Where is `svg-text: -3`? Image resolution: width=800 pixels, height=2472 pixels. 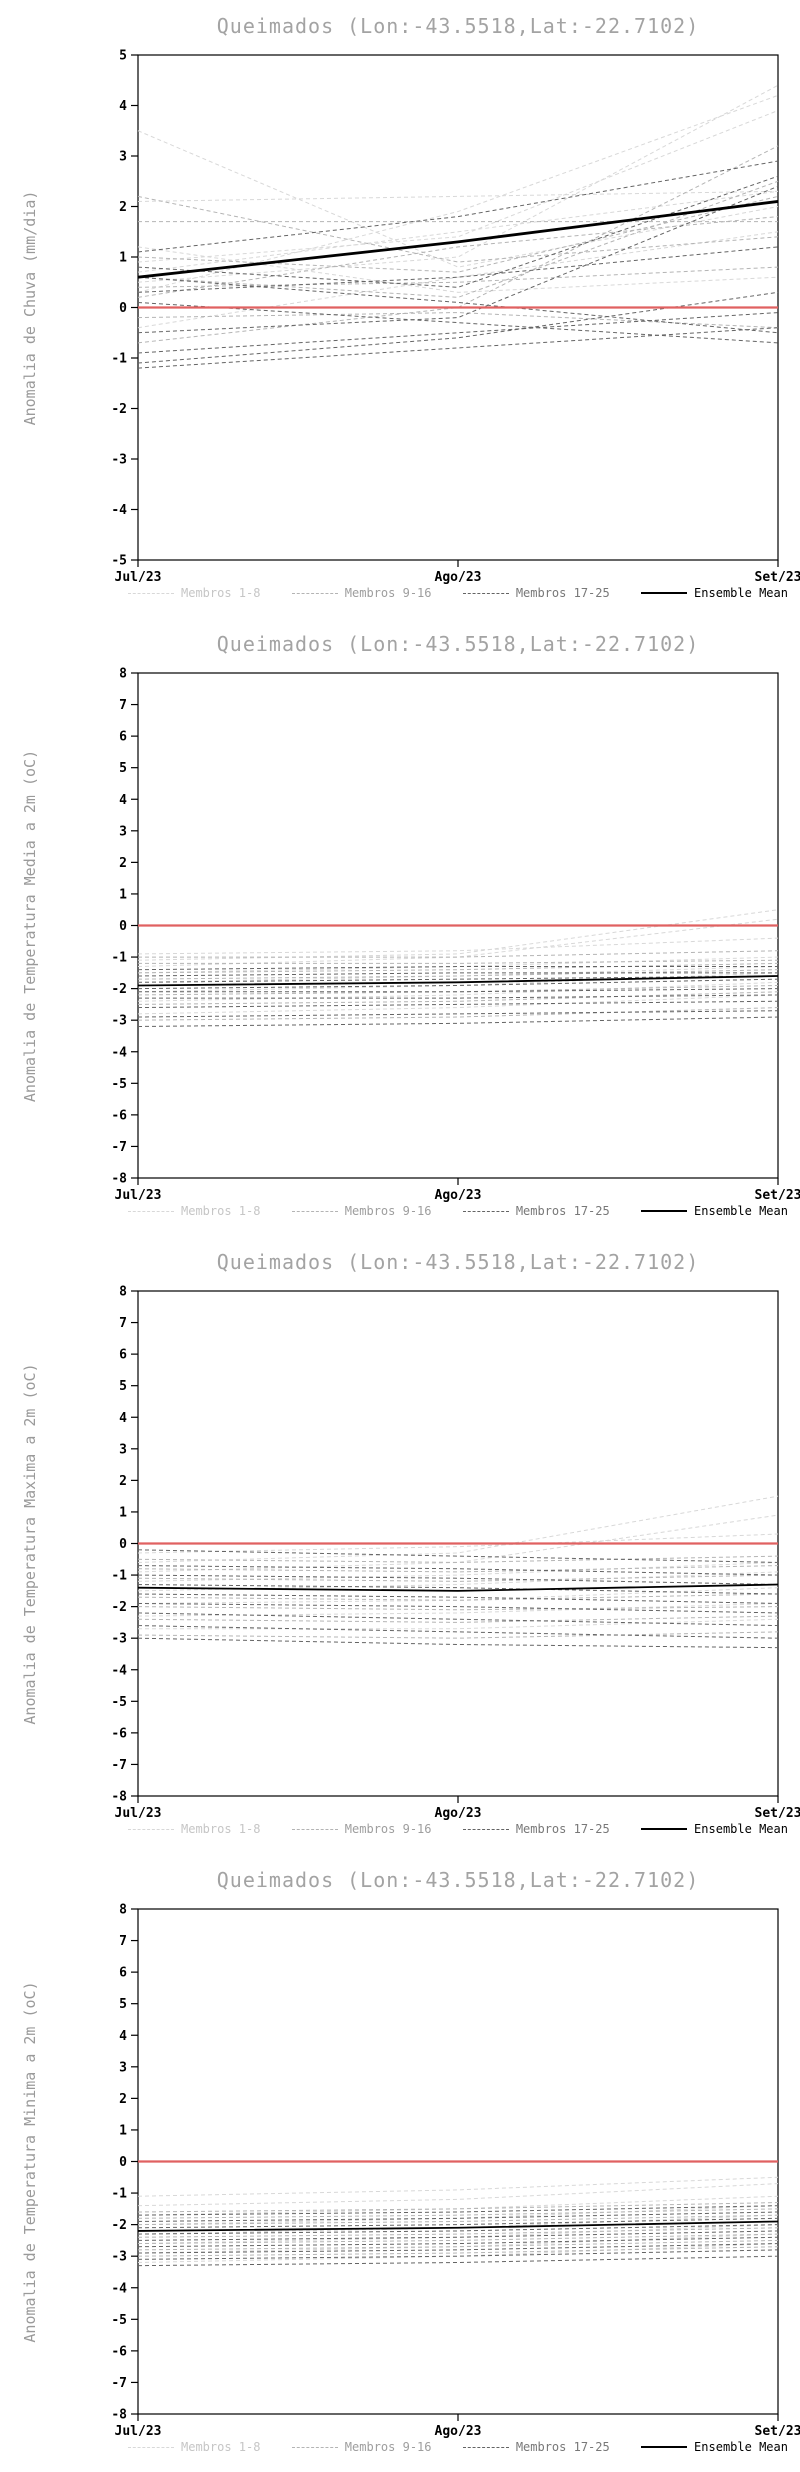 svg-text: -3 is located at coordinates (119, 1639).